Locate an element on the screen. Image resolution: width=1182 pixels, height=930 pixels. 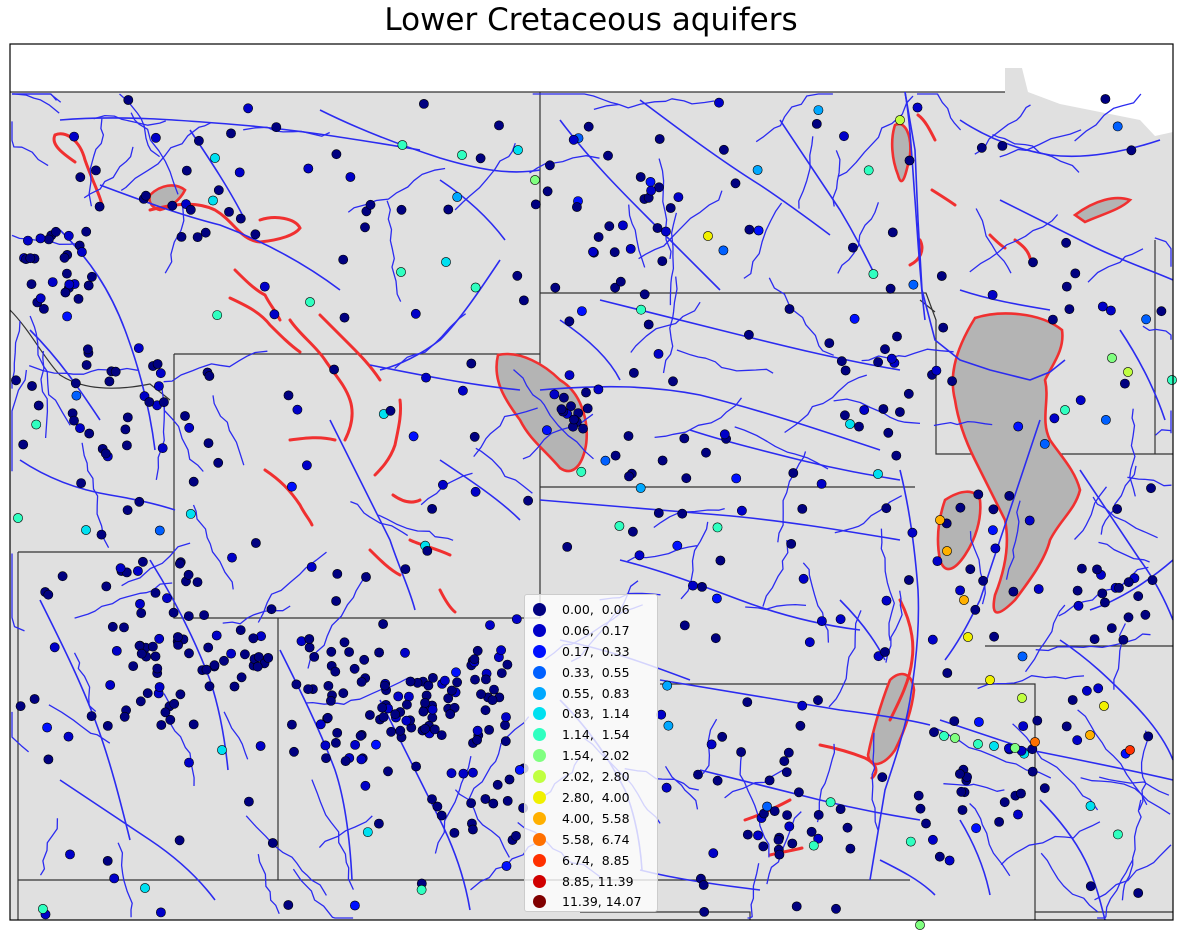
legend-entry: 0.83, 1.14 is located at coordinates (595, 713).